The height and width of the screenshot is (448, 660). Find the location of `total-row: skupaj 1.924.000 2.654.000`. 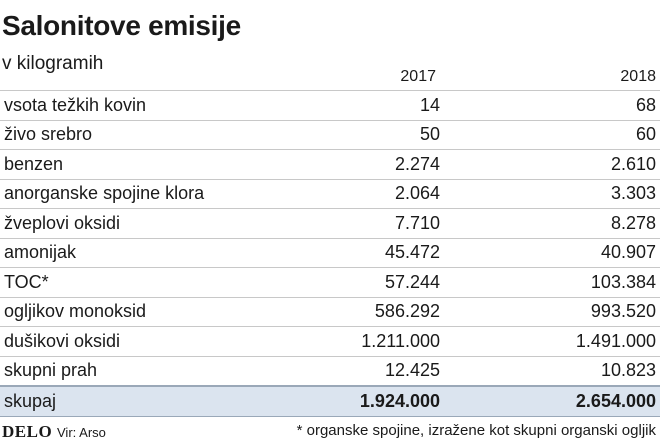

total-row: skupaj 1.924.000 2.654.000 is located at coordinates (330, 401).